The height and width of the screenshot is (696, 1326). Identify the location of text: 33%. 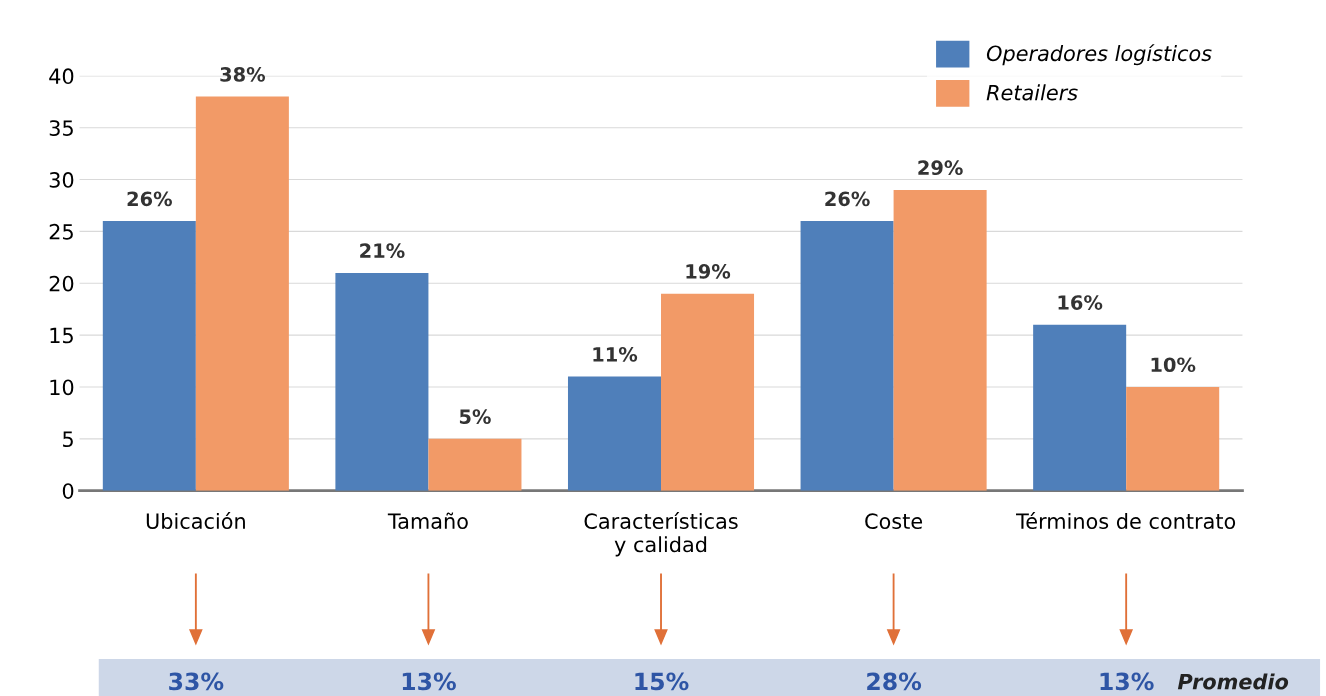
(196, 681).